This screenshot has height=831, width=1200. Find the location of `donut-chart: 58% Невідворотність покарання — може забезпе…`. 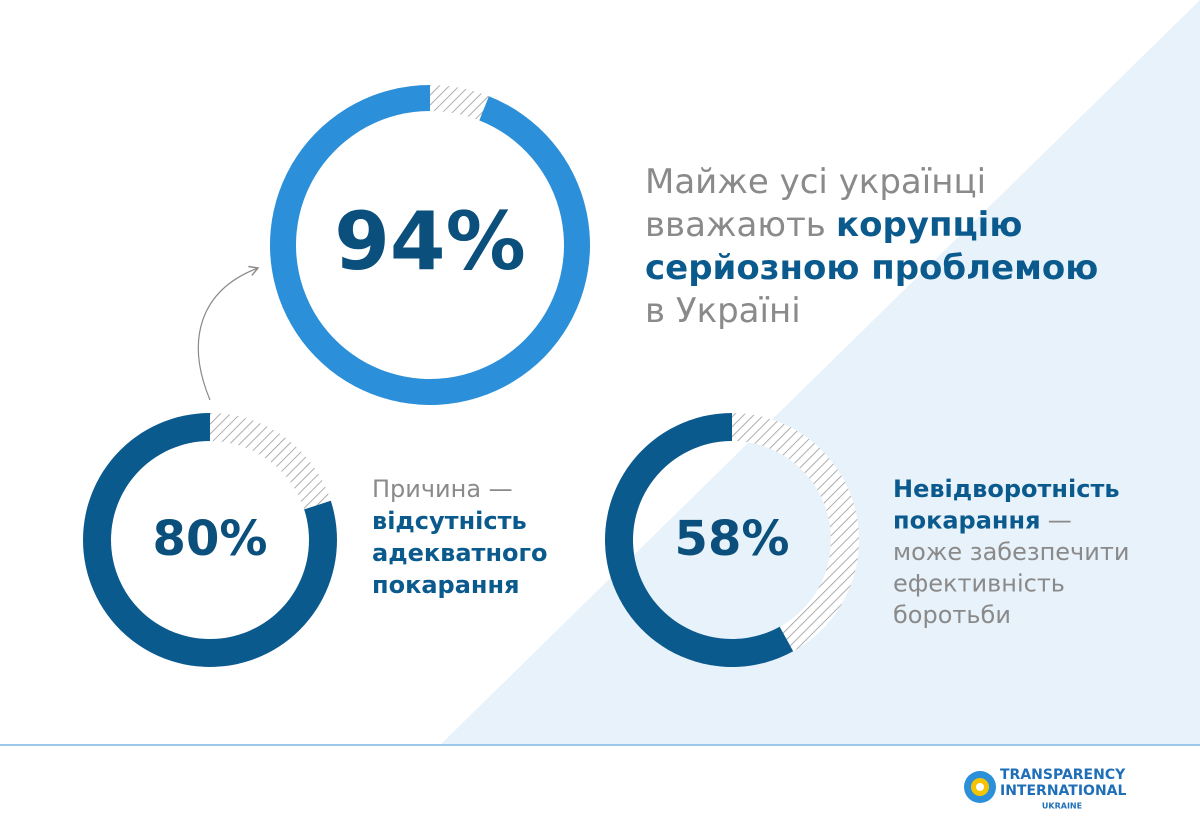

donut-chart: 58% Невідворотність покарання — може забезпе… is located at coordinates (867, 540).